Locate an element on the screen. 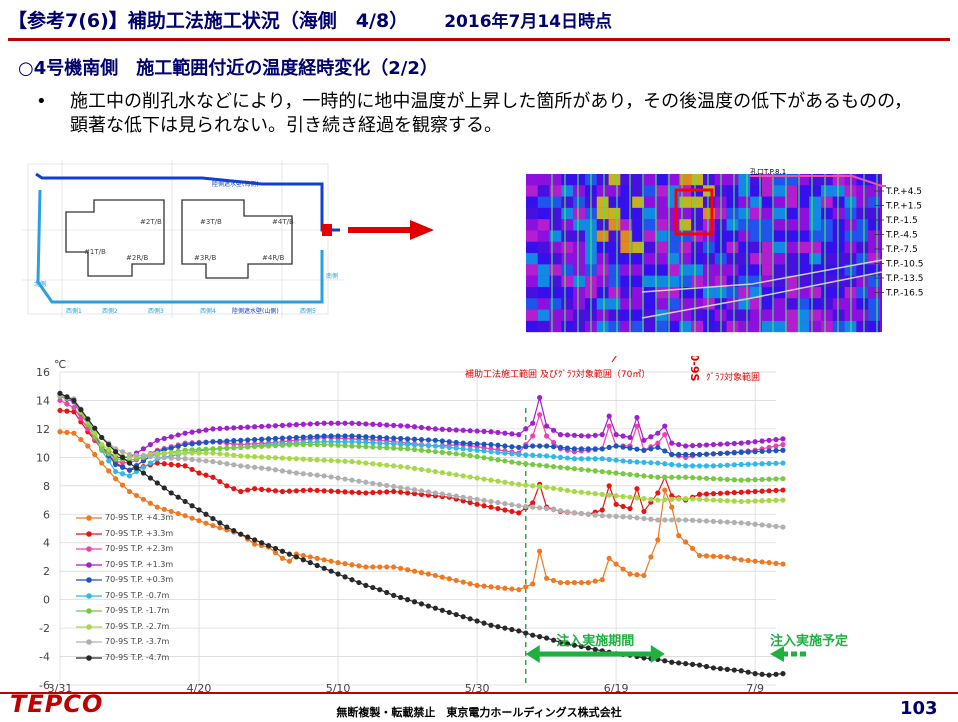 The height and width of the screenshot is (722, 958). mountain-wall-label: 陸側遮水壁(山側) is located at coordinates (255, 311).